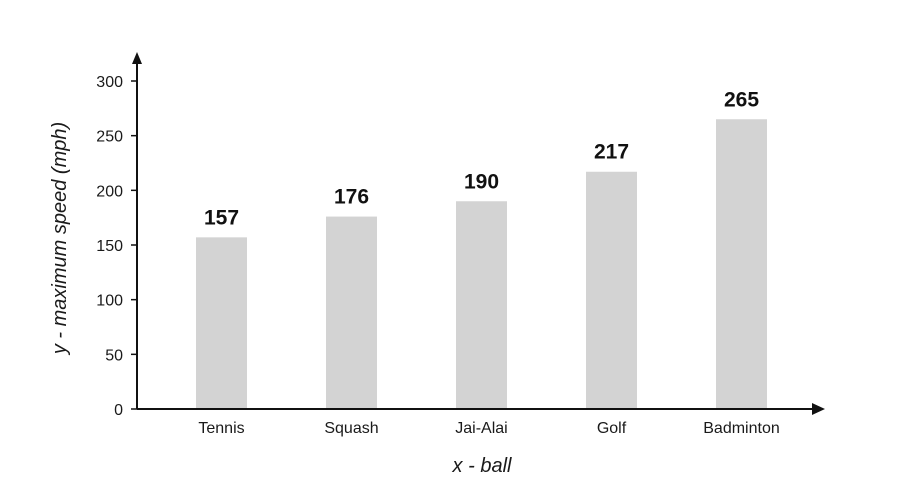 Image resolution: width=900 pixels, height=500 pixels. Describe the element at coordinates (481, 305) in the screenshot. I see `bar-jai-alai` at that location.